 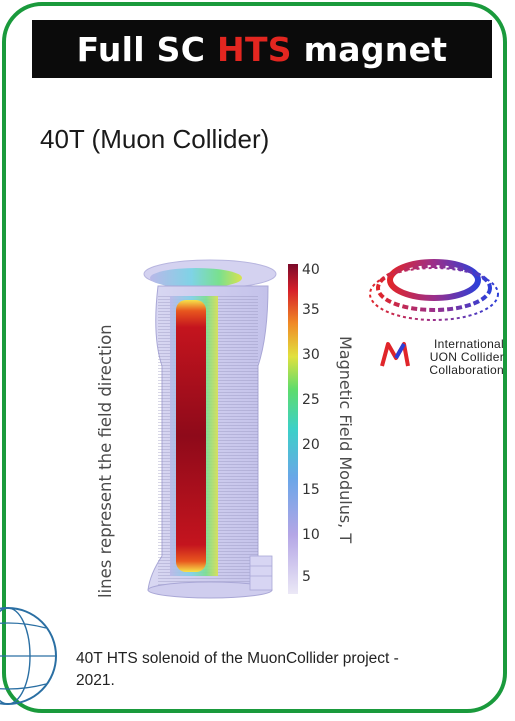 I want to click on title-part-1: Full SC, so click(x=147, y=49).